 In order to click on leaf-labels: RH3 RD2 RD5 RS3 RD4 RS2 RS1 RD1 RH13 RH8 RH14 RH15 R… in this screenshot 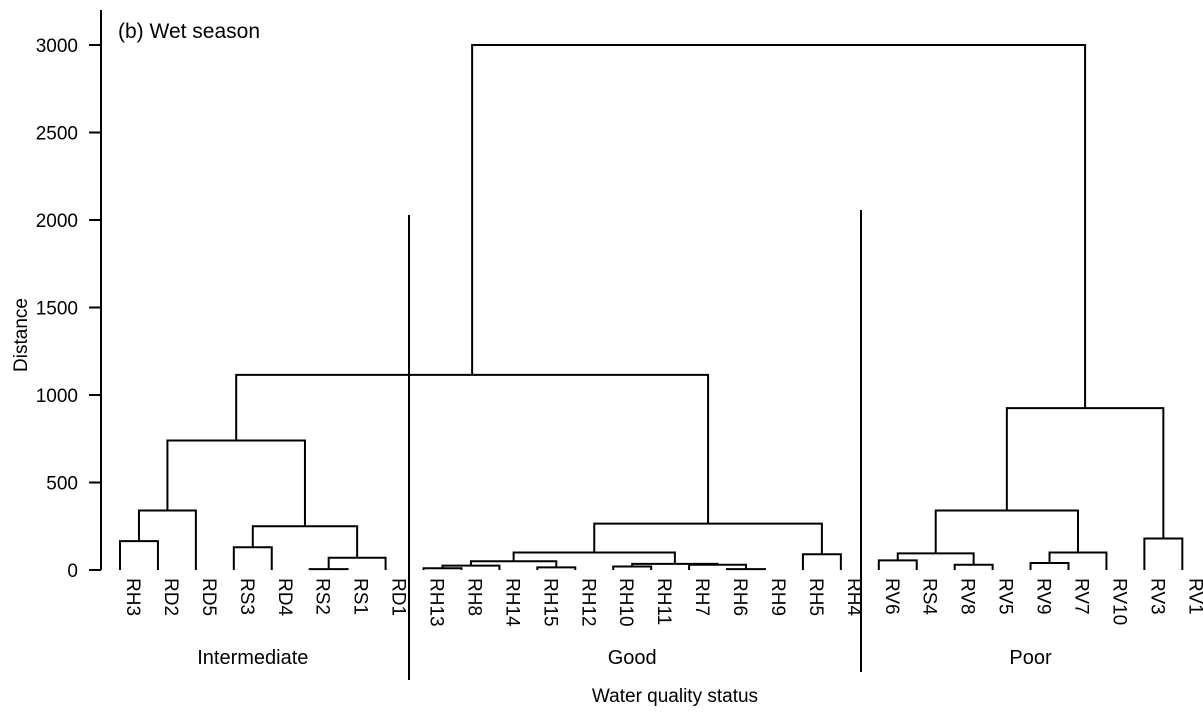, I will do `click(662, 602)`.